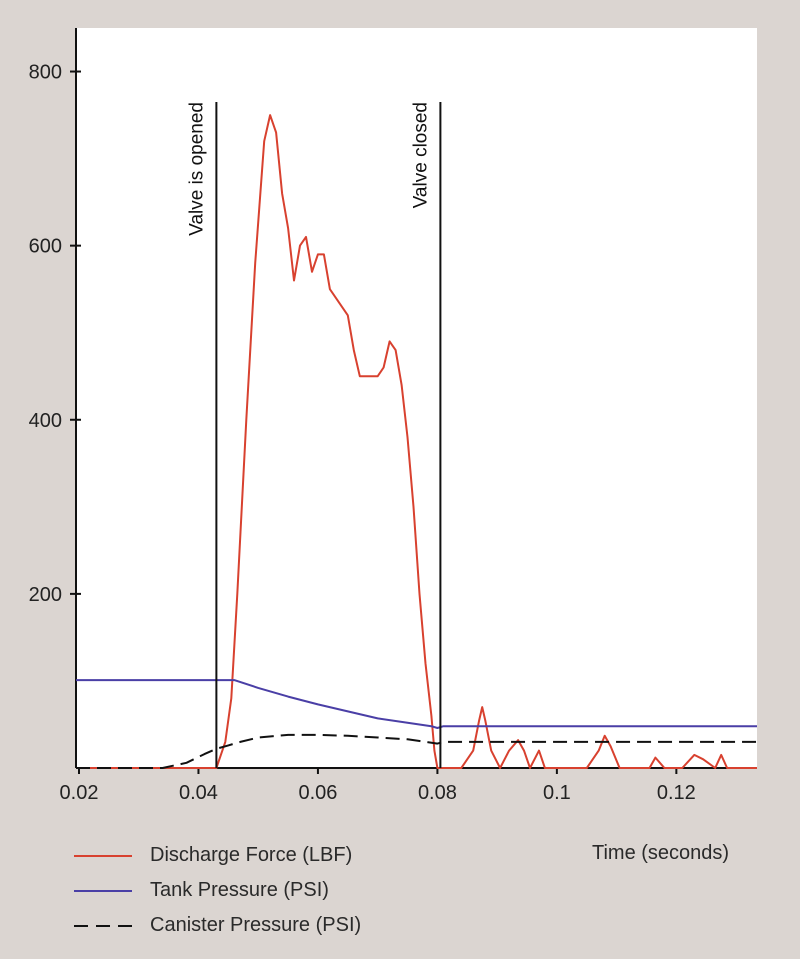  Describe the element at coordinates (103, 855) in the screenshot. I see `legend-swatch-discharge-force` at that location.